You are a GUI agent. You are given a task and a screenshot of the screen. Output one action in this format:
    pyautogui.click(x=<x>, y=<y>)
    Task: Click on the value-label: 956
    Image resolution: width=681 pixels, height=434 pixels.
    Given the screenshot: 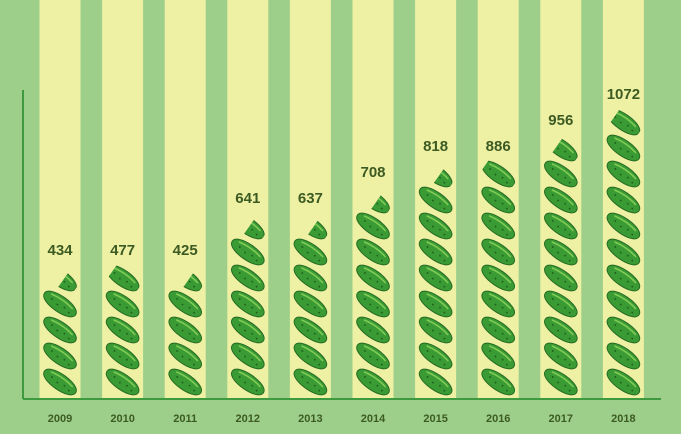 What is the action you would take?
    pyautogui.click(x=560, y=120)
    